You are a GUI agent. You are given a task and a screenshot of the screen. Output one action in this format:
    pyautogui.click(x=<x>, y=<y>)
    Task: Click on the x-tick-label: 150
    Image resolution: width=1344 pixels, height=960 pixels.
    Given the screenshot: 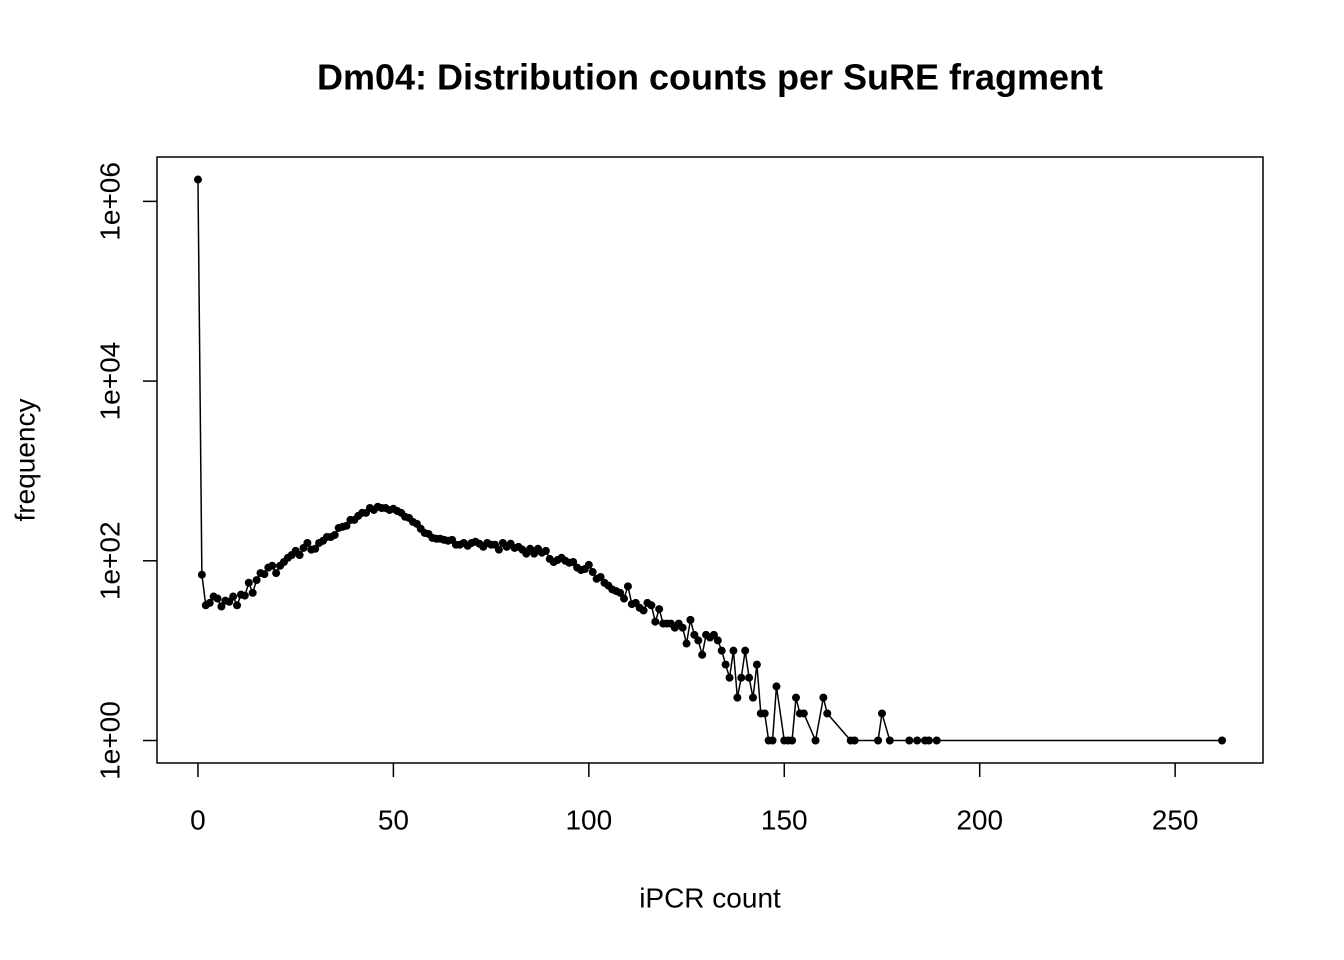 What is the action you would take?
    pyautogui.click(x=784, y=819)
    